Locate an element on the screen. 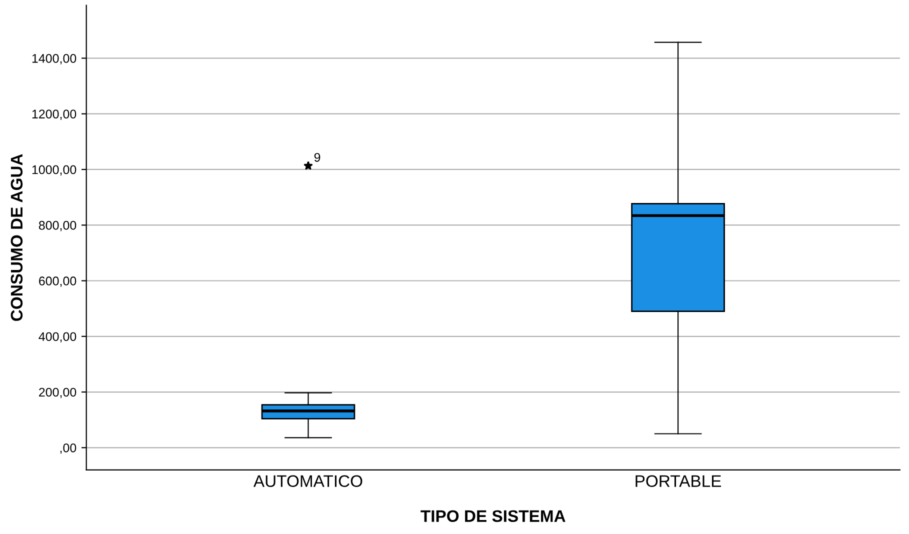 This screenshot has height=534, width=909. y-tick-label: ,00 is located at coordinates (68, 448).